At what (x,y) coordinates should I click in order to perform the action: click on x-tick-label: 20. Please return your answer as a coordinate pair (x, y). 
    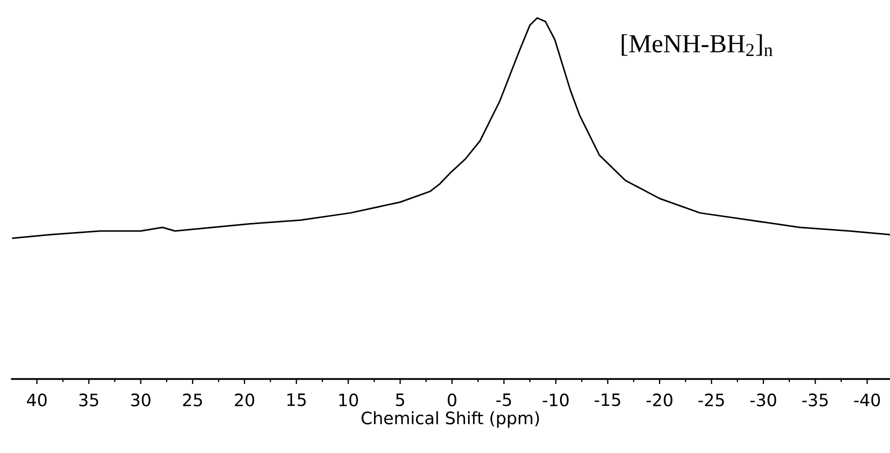
    Looking at the image, I should click on (244, 400).